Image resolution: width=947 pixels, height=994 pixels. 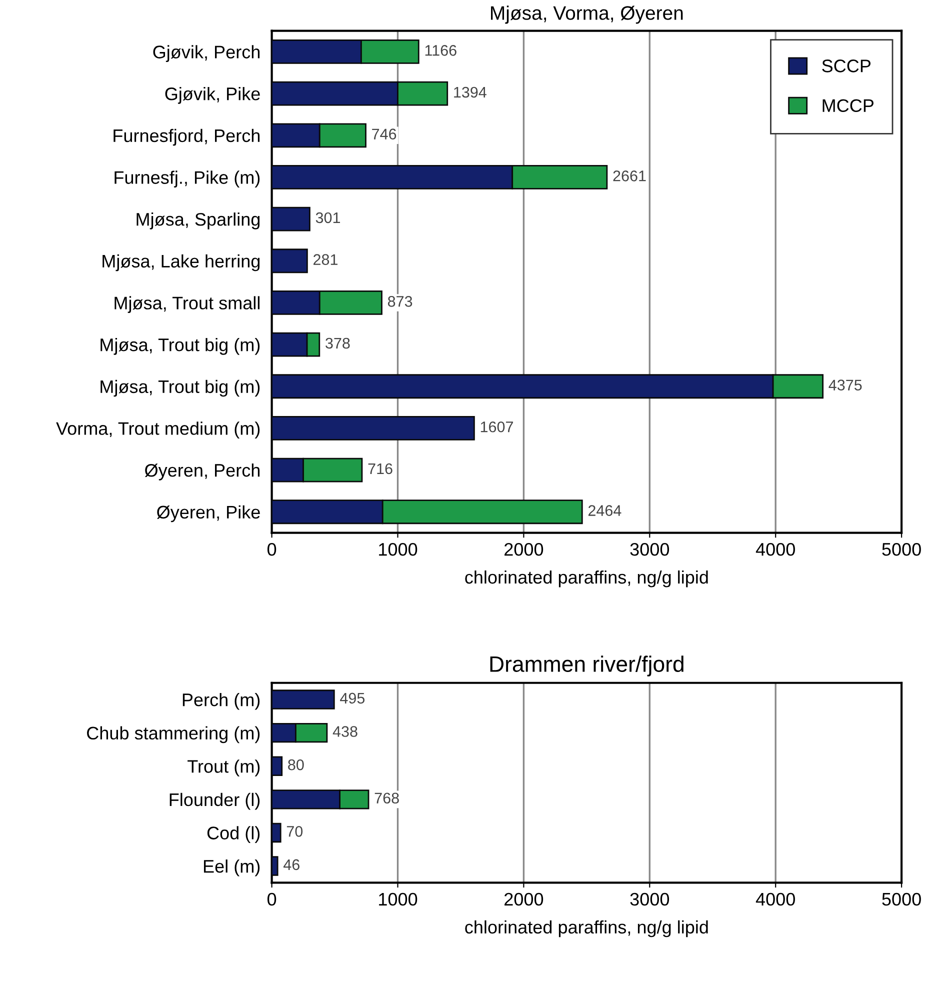 I want to click on total-label: 378, so click(x=338, y=343).